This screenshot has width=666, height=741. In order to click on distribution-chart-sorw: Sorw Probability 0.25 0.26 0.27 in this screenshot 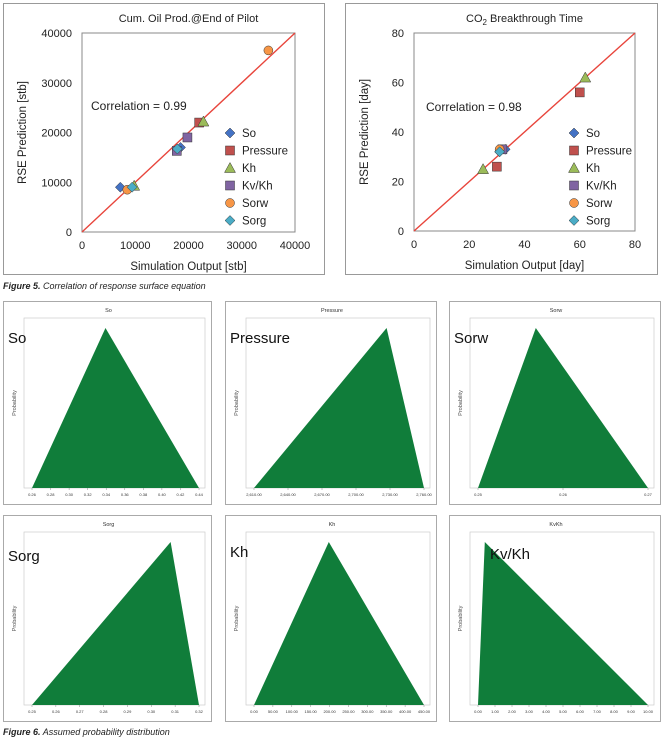, I will do `click(556, 402)`.